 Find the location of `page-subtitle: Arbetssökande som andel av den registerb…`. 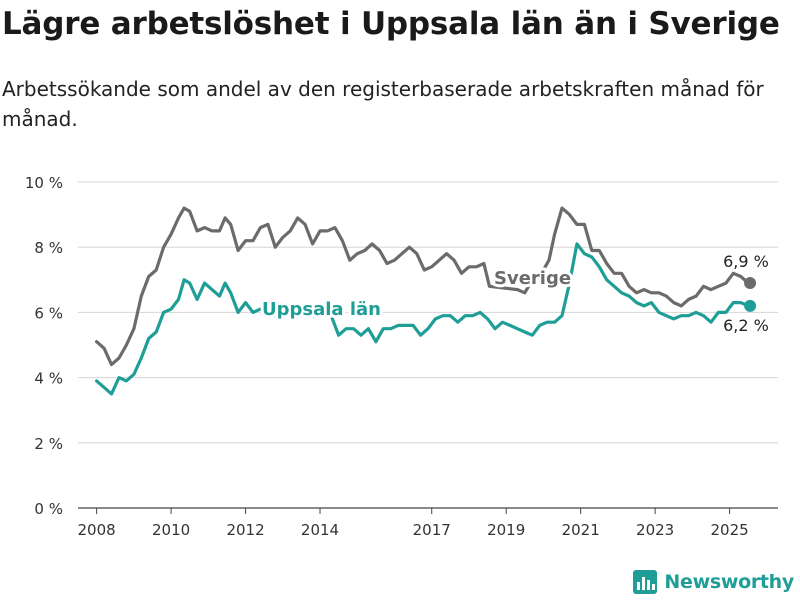

page-subtitle: Arbetssökande som andel av den registerb… is located at coordinates (383, 104).